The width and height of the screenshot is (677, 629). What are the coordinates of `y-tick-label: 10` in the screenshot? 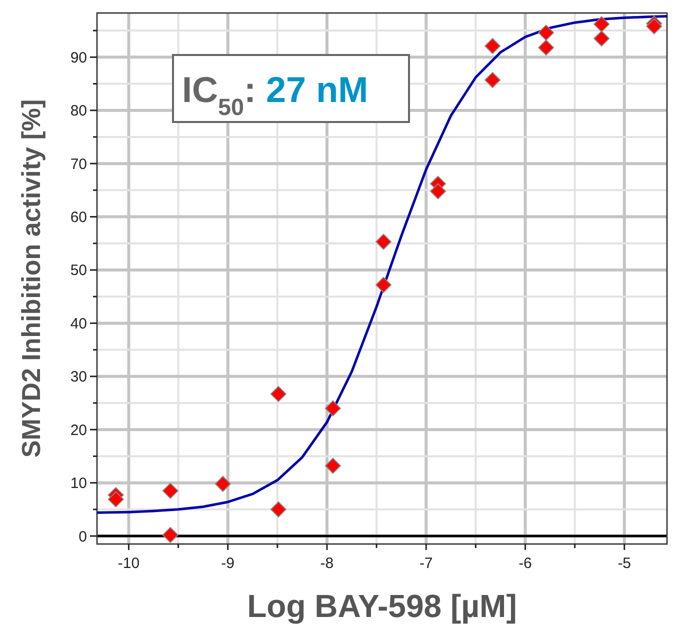 It's located at (78, 483).